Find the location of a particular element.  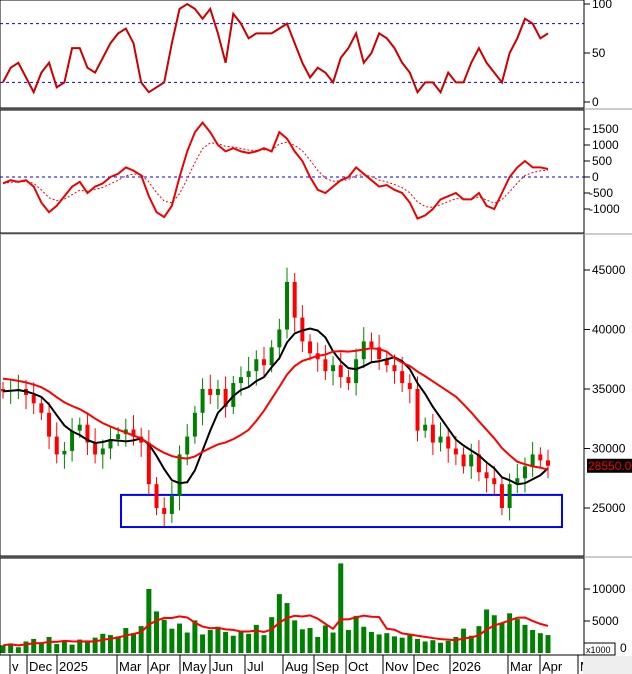

axis-corner is located at coordinates (607, 665).